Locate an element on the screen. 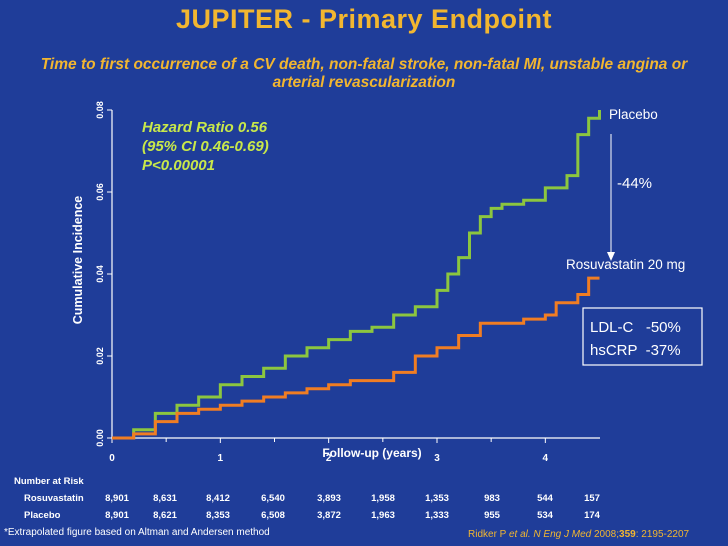 Image resolution: width=728 pixels, height=546 pixels. y-tick-label: 0.08 is located at coordinates (100, 110).